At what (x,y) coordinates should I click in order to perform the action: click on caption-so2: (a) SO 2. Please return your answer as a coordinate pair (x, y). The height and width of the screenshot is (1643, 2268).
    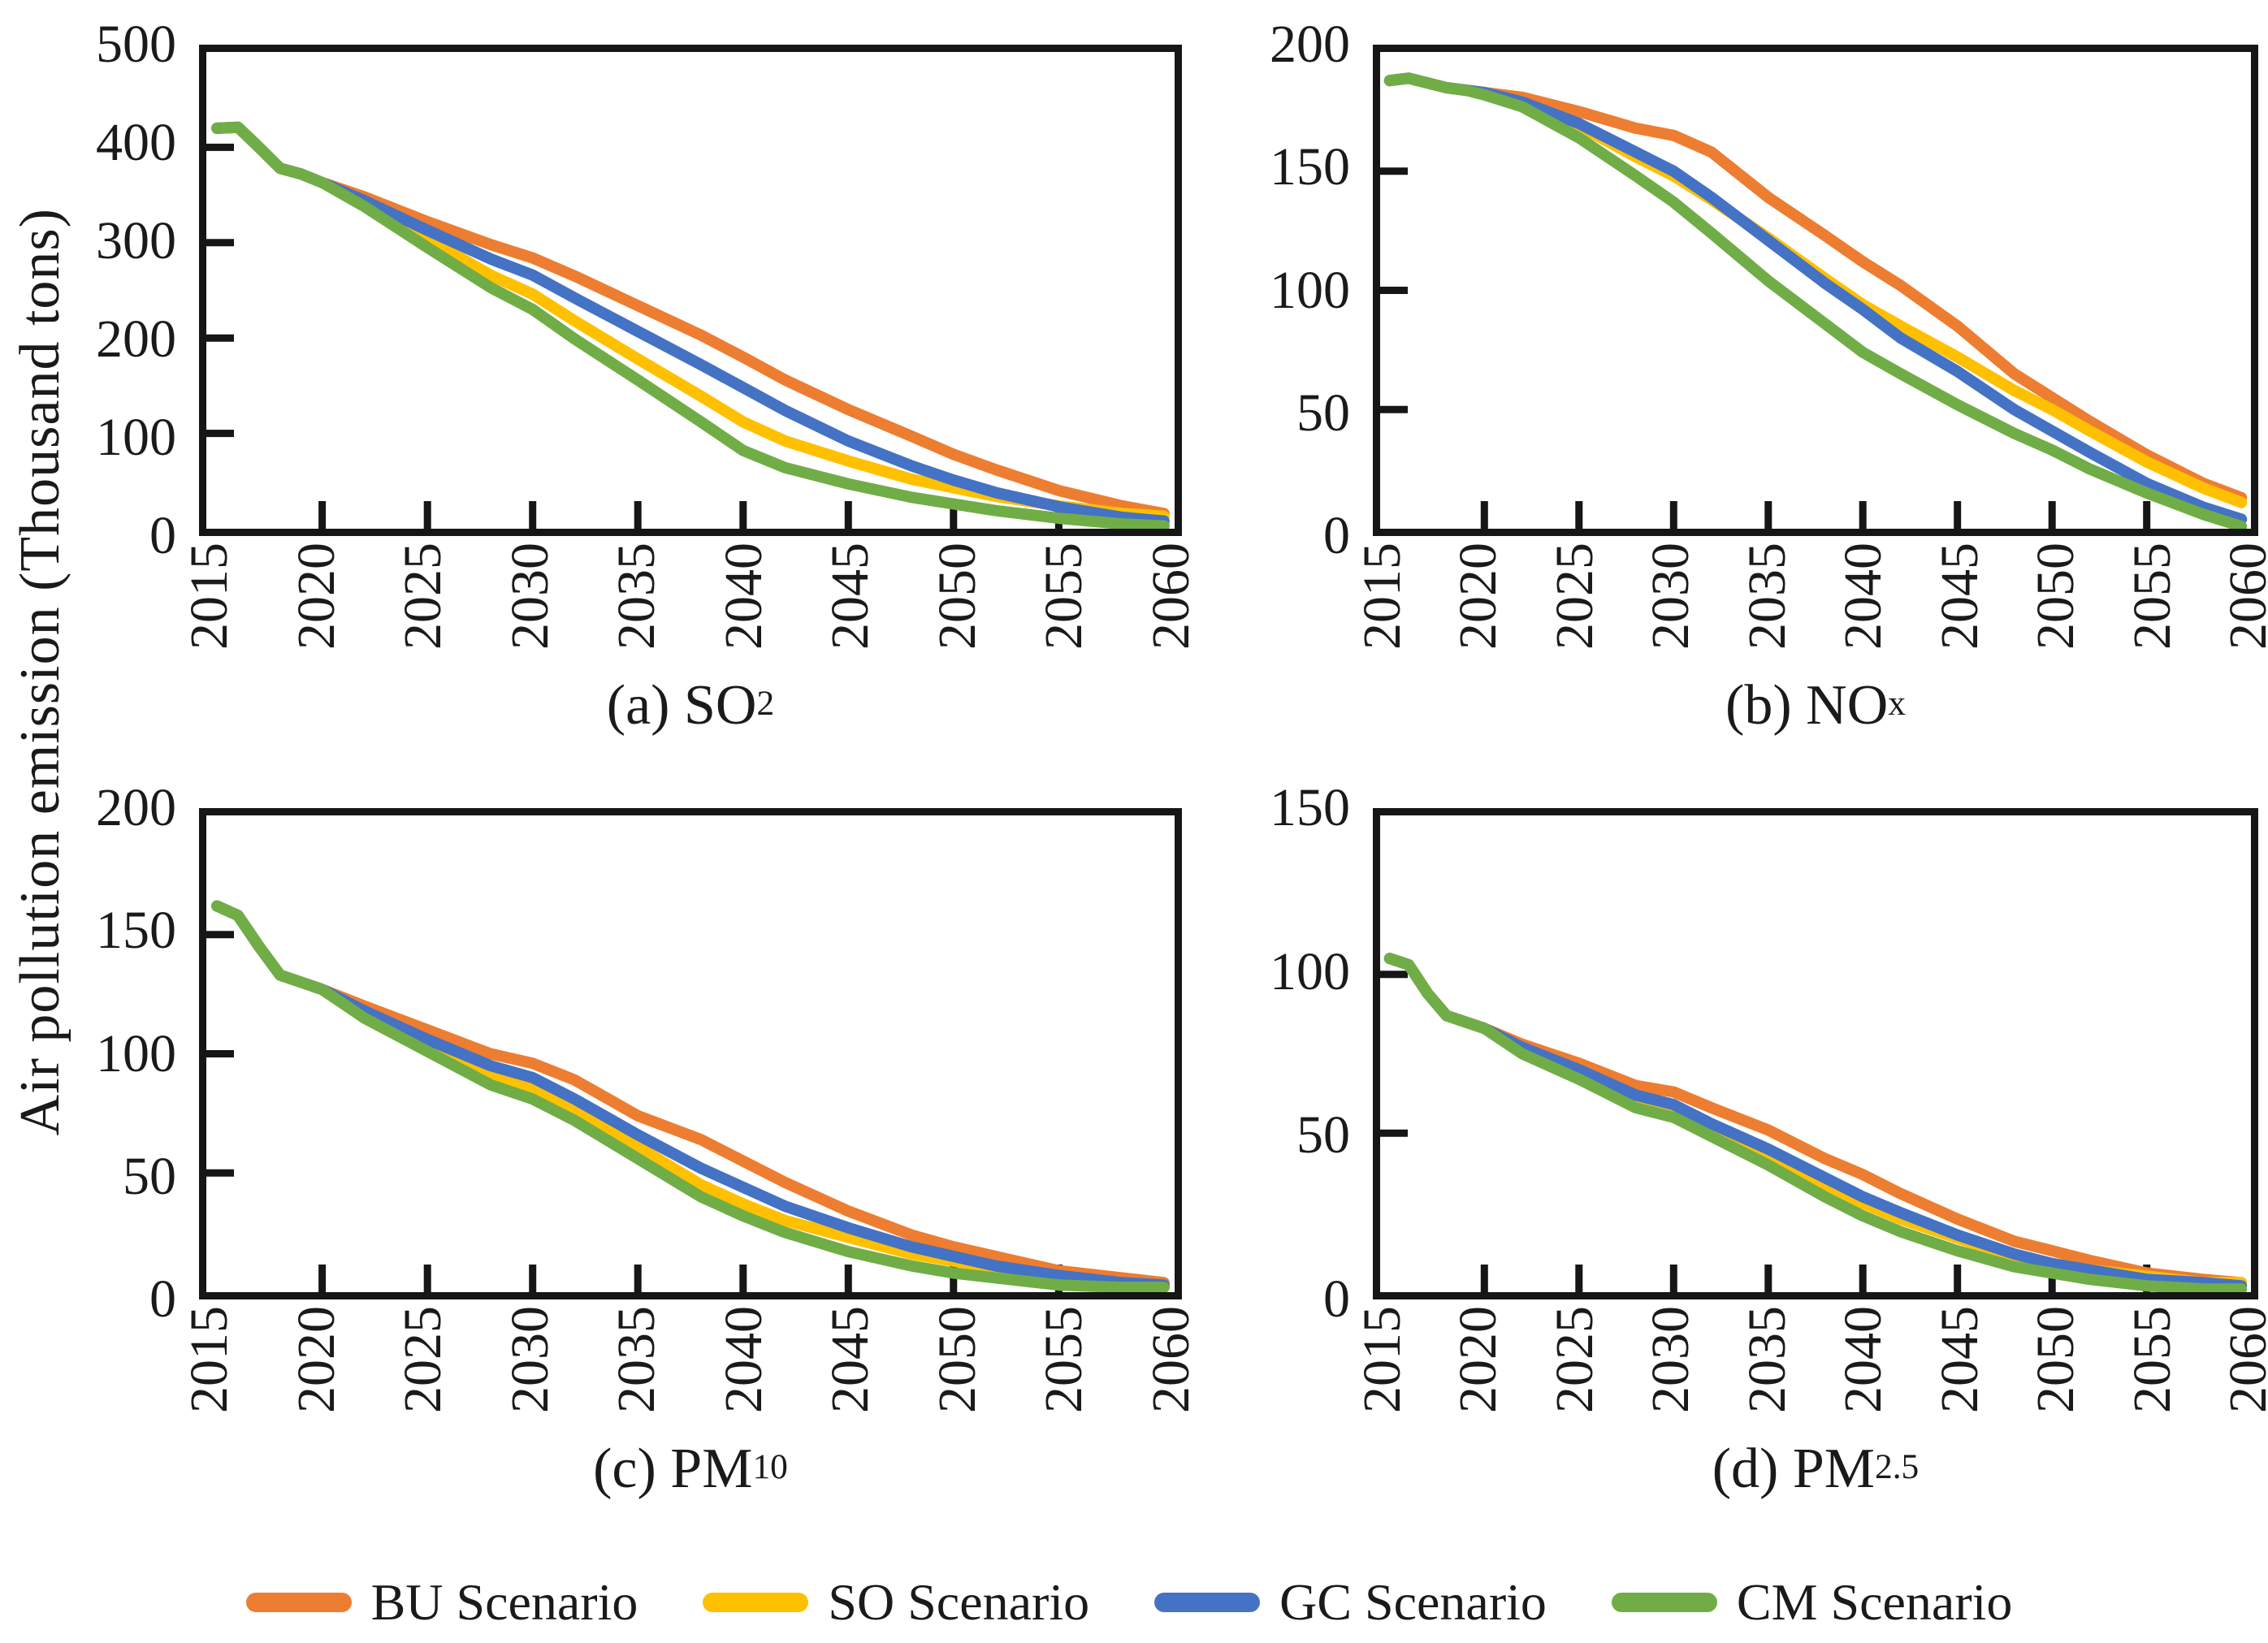
    Looking at the image, I should click on (691, 706).